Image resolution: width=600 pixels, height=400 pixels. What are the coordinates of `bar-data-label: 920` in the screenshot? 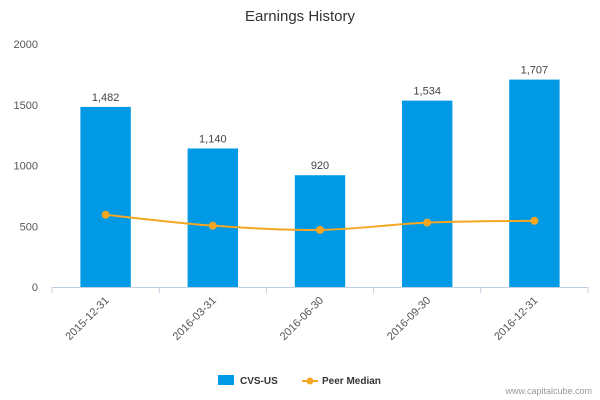 It's located at (320, 166).